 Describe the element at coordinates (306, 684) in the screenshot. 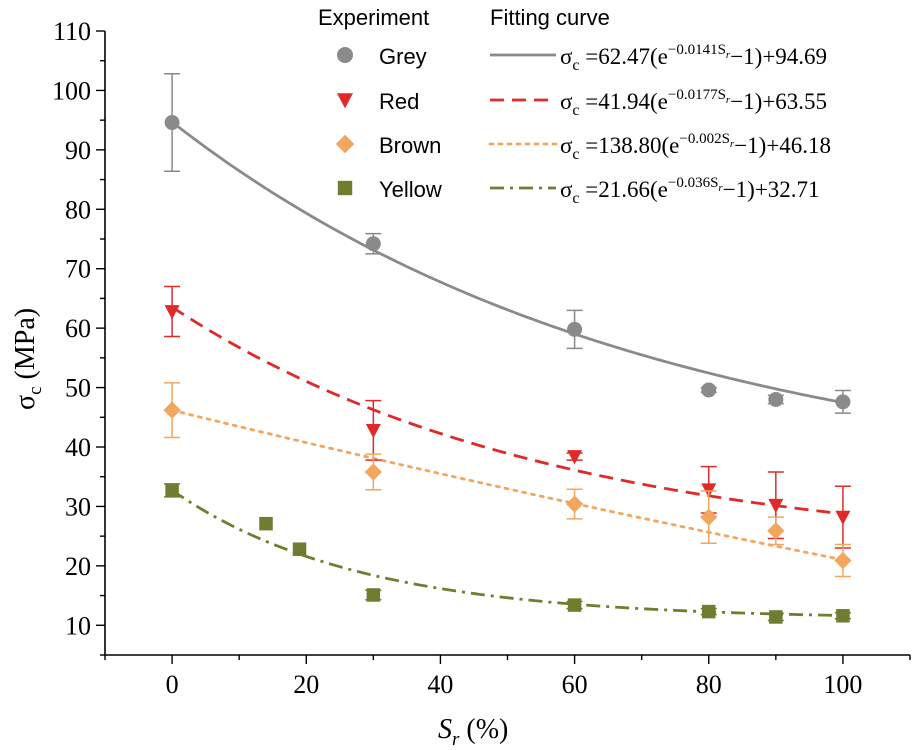

I see `x-tick-label: 20` at that location.